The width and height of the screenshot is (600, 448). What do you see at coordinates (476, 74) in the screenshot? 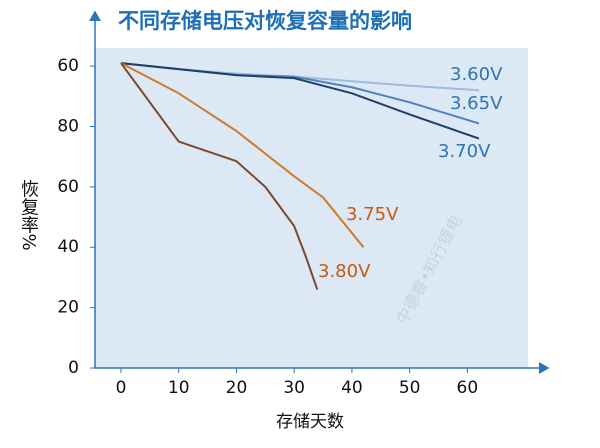
I see `series-label: 3.60V` at bounding box center [476, 74].